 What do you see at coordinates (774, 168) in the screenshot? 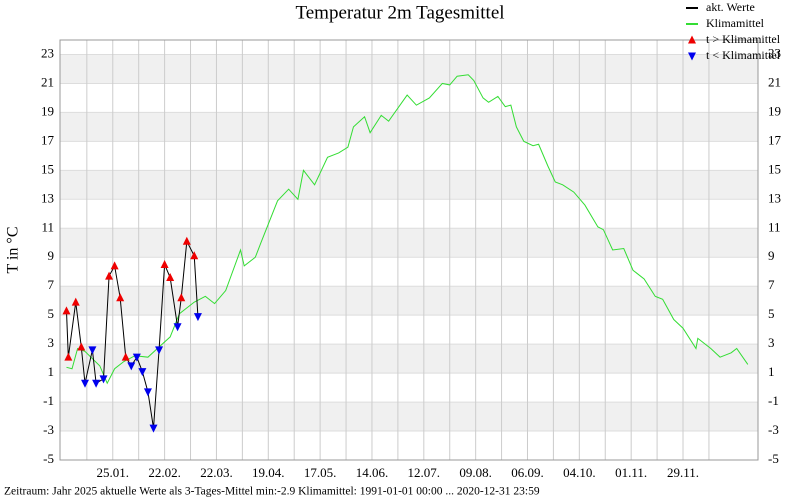
I see `y-tick-label-right: 15` at bounding box center [774, 168].